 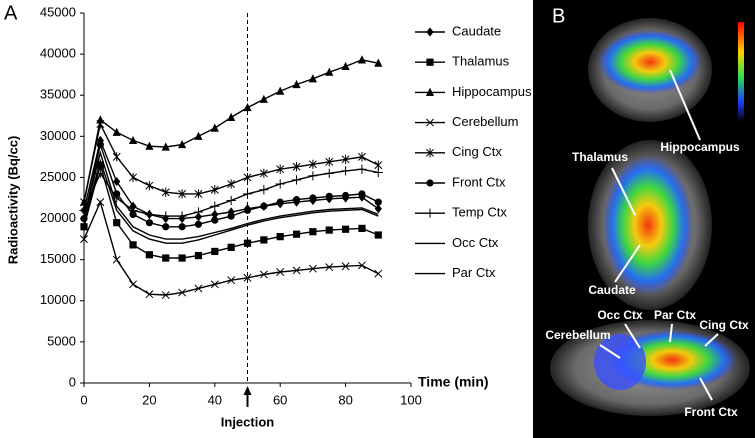 I want to click on x-tick-label: 100, so click(x=411, y=399).